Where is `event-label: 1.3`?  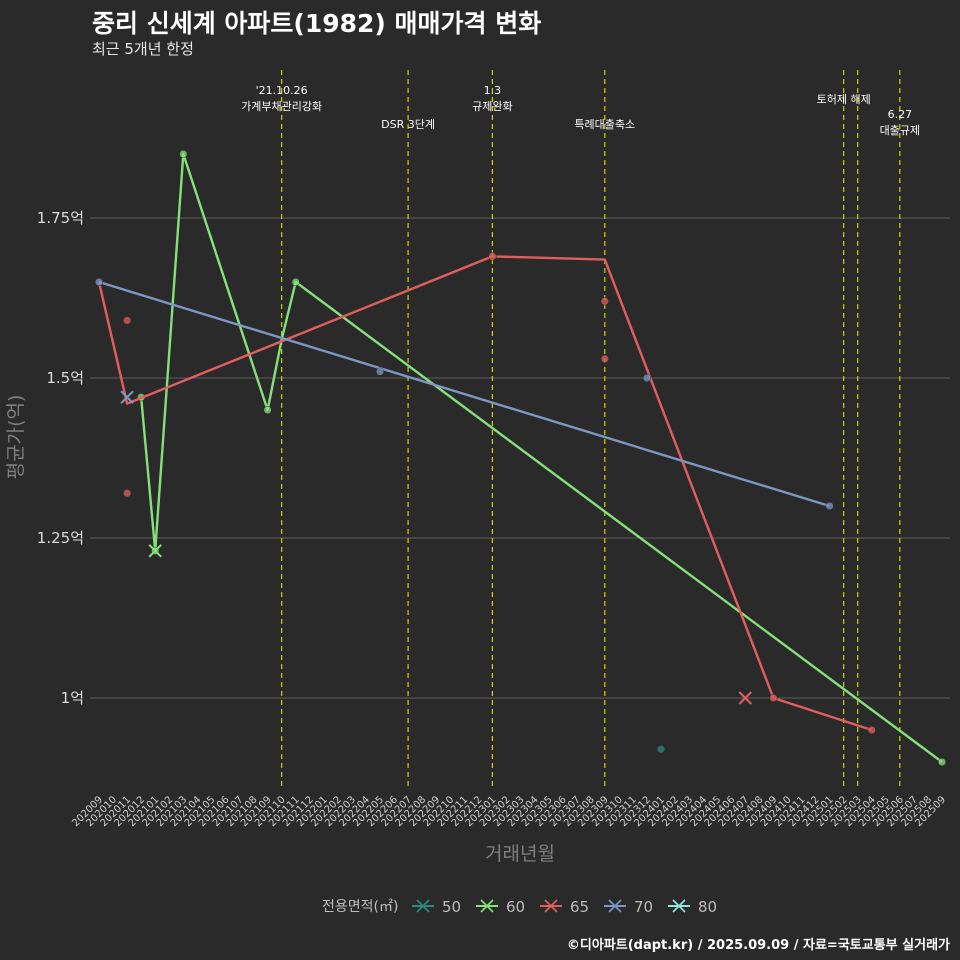
event-label: 1.3 is located at coordinates (493, 90).